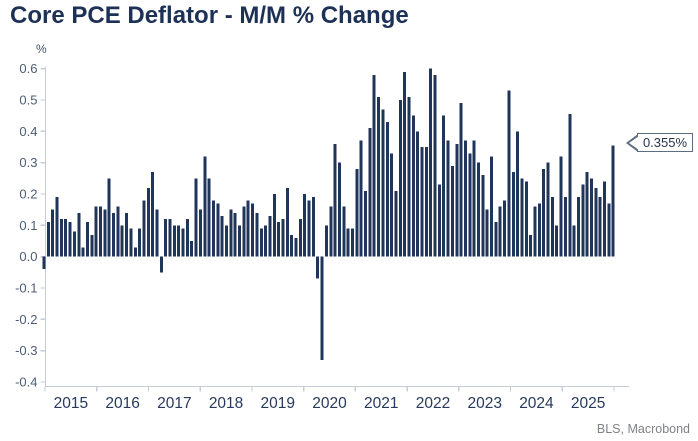 This screenshot has height=441, width=698. What do you see at coordinates (28, 162) in the screenshot?
I see `y-tick-label: 0.3` at bounding box center [28, 162].